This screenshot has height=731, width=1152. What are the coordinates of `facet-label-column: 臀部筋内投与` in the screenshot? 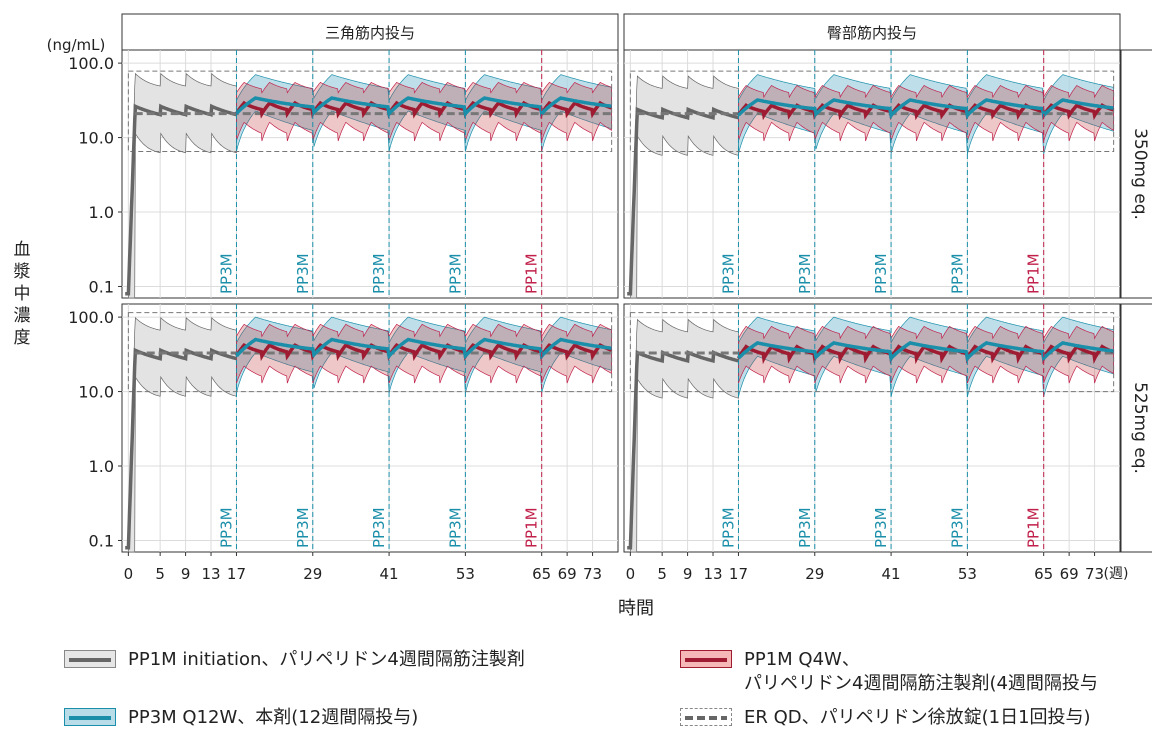 It's located at (872, 33).